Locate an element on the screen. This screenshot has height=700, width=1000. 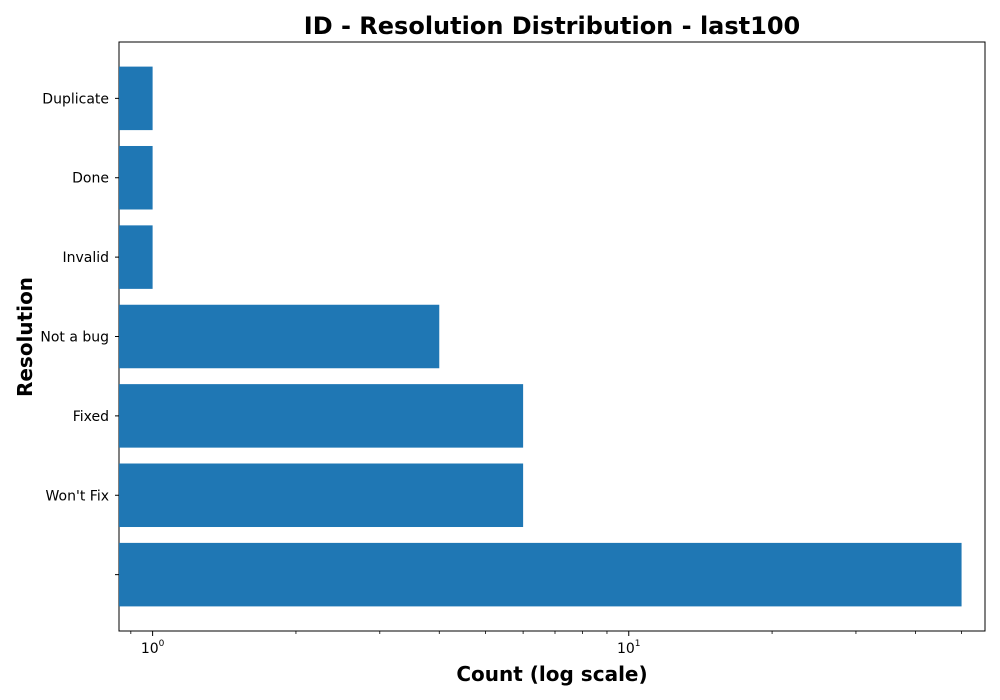
x-tick-label: 100 is located at coordinates (153, 648).